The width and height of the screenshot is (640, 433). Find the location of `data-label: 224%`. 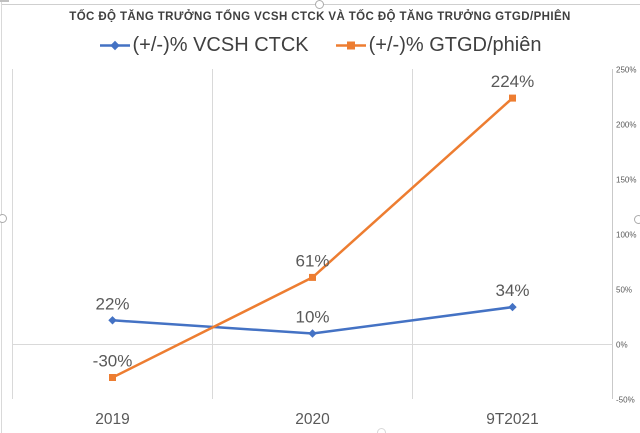

data-label: 224% is located at coordinates (512, 81).